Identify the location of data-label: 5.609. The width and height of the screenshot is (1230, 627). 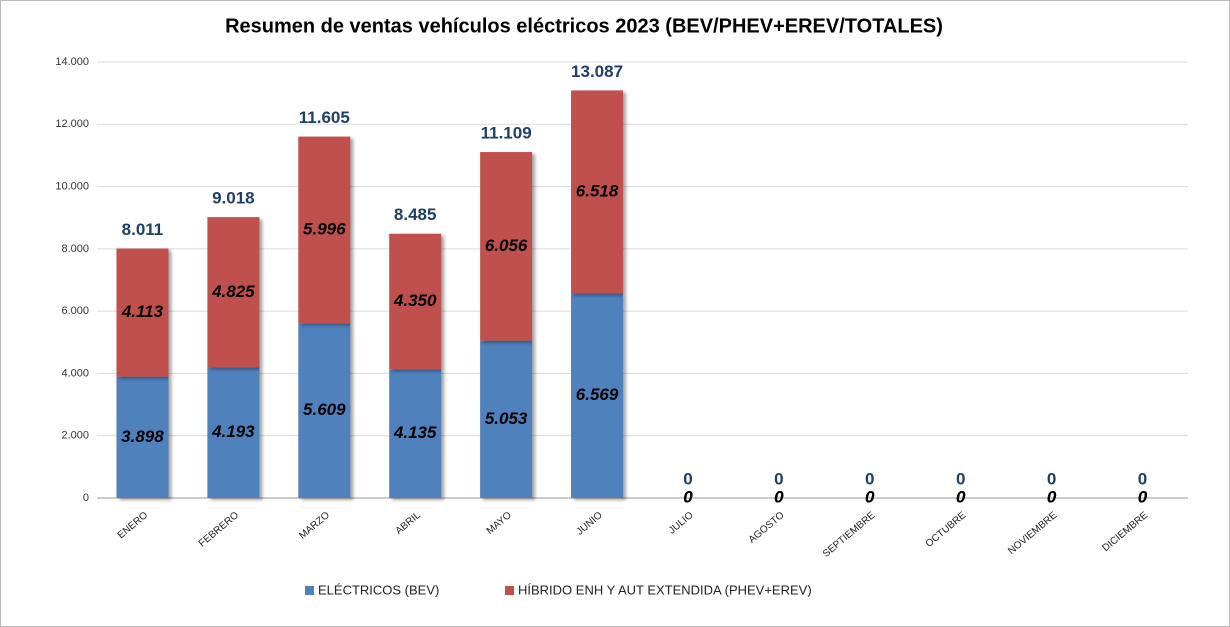
(324, 409).